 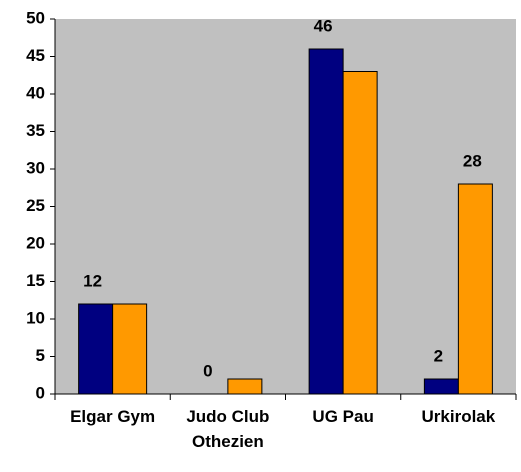 I want to click on y-tick-label: 0, so click(x=40, y=392).